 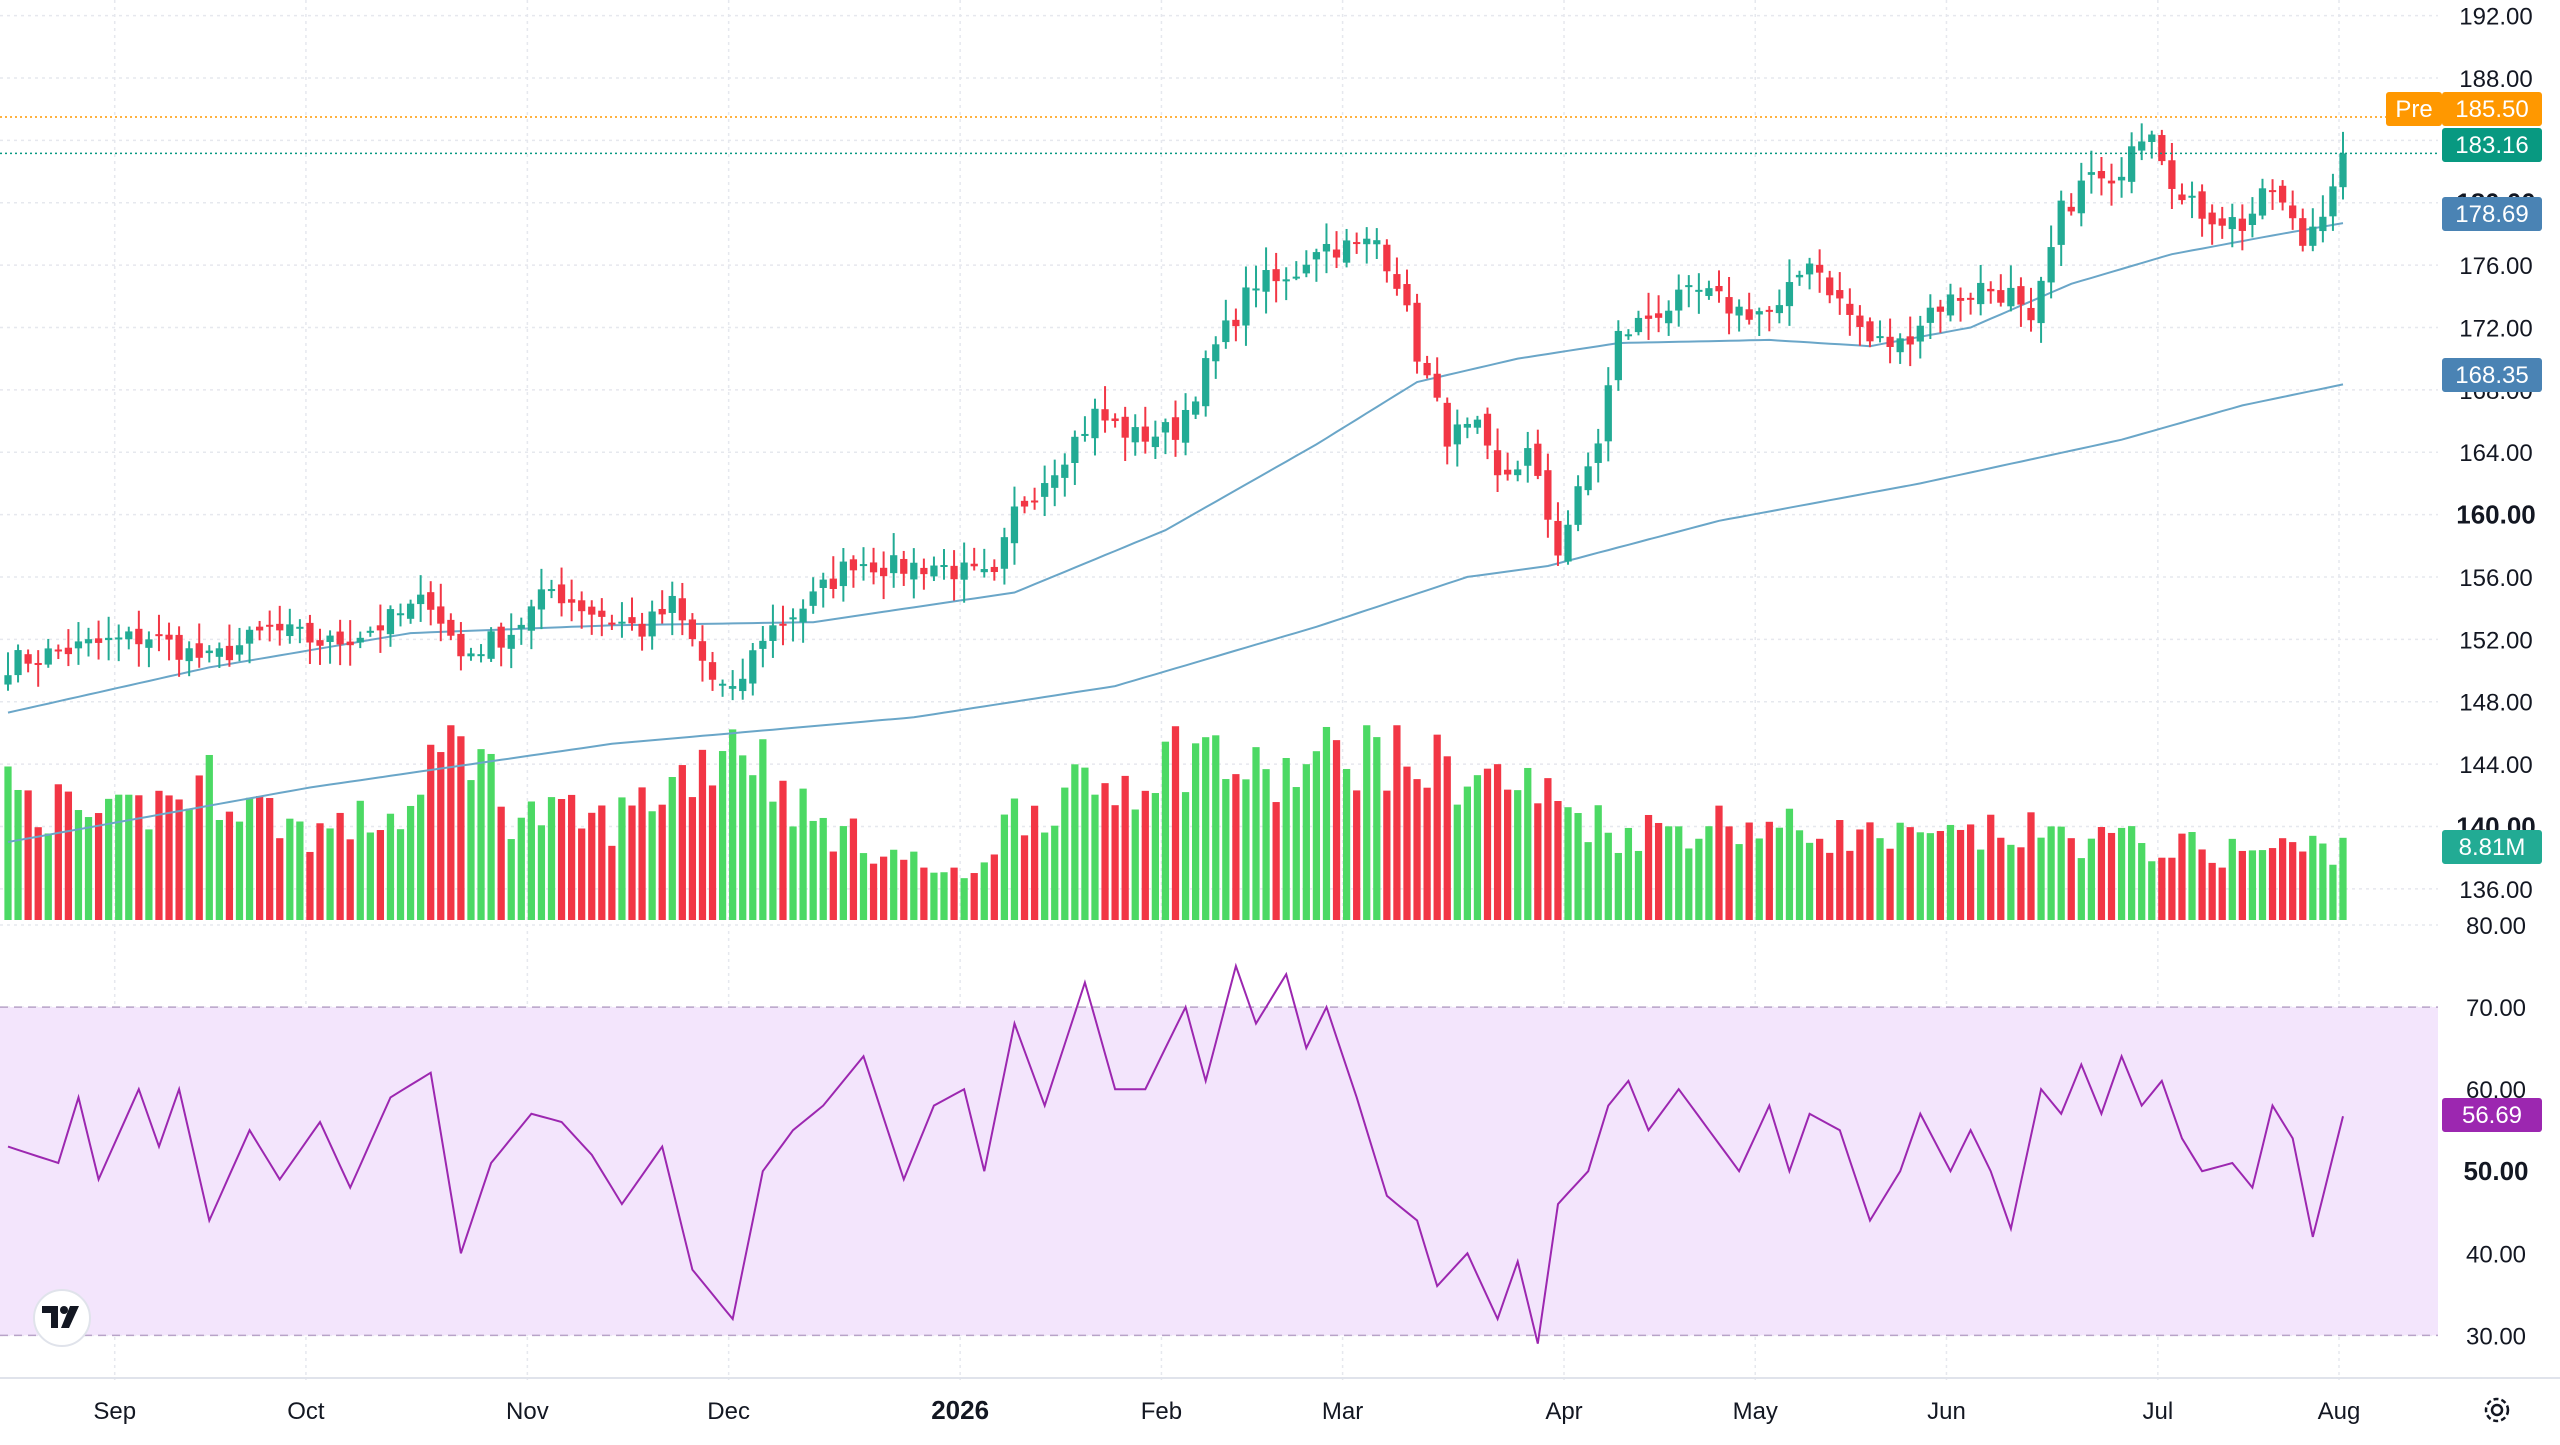 What do you see at coordinates (62, 1318) in the screenshot?
I see `tradingview-logo-icon` at bounding box center [62, 1318].